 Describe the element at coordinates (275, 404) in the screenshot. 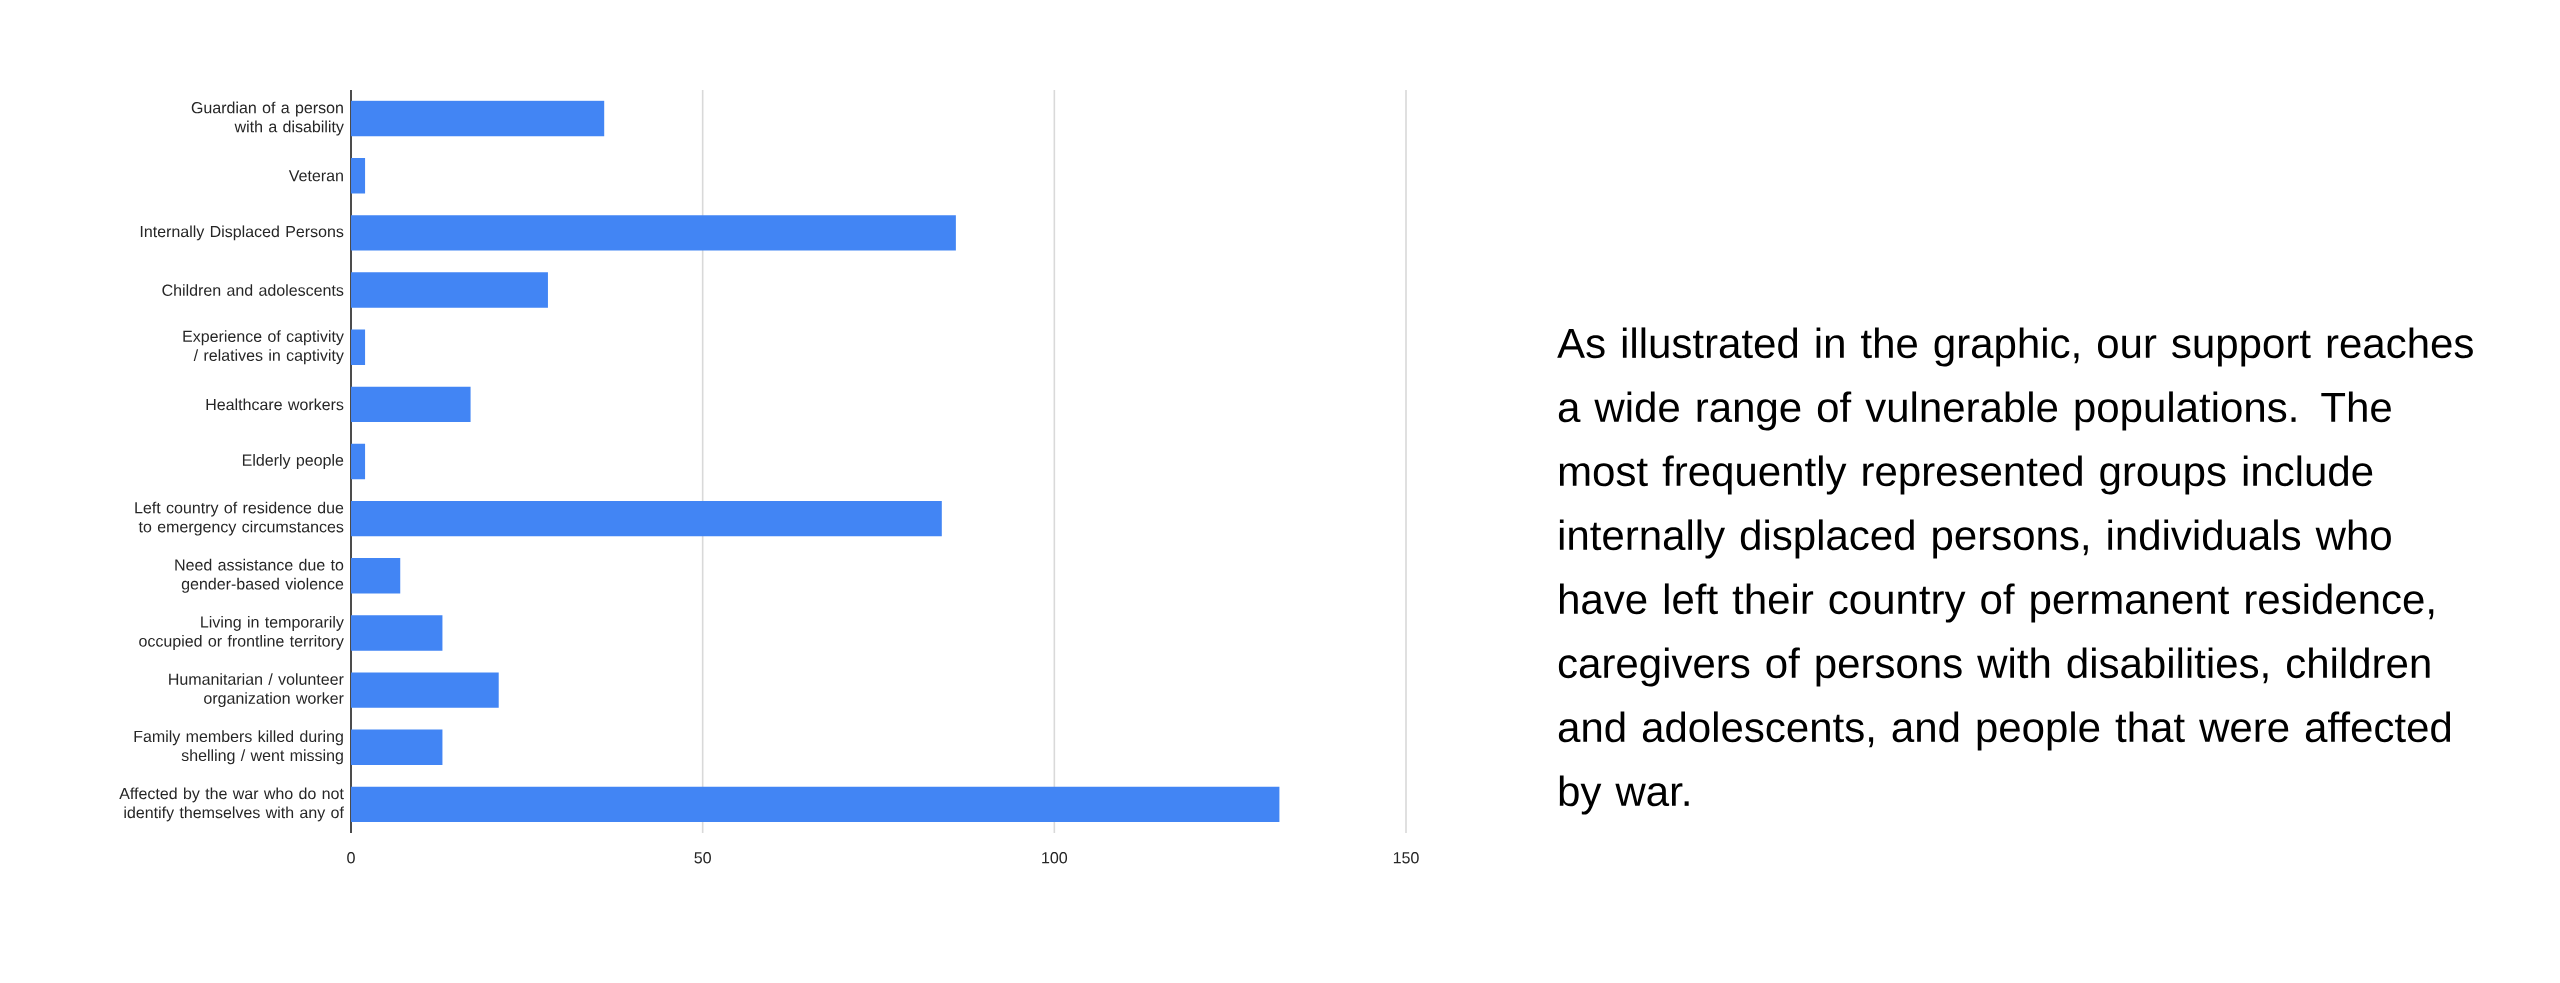

I see `y-tick-label: Healthcare workers` at that location.